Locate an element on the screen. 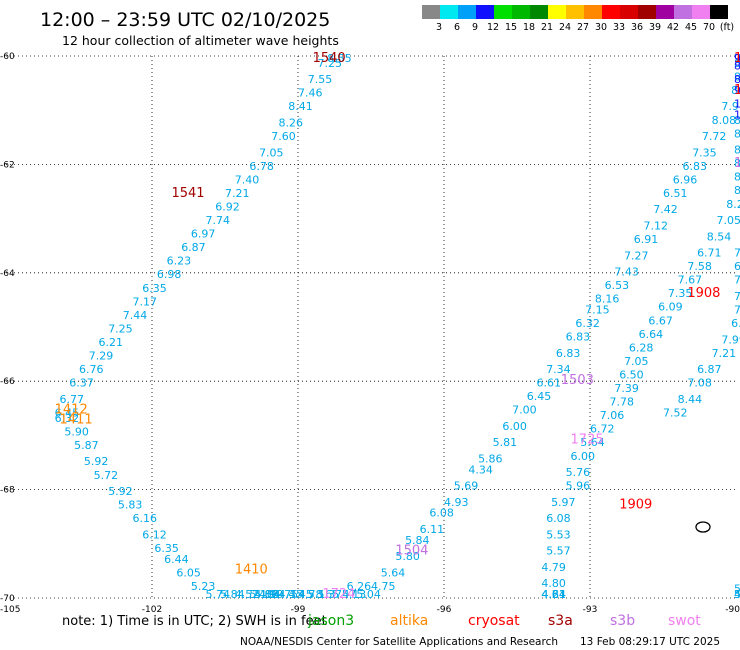 The height and width of the screenshot is (650, 740). wave-height-value: 4.81 is located at coordinates (553, 594).